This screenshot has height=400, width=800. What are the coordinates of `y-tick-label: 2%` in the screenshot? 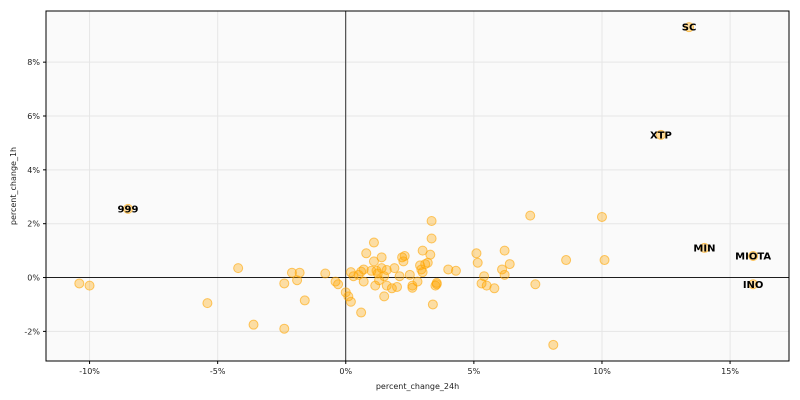 It's located at (33, 224).